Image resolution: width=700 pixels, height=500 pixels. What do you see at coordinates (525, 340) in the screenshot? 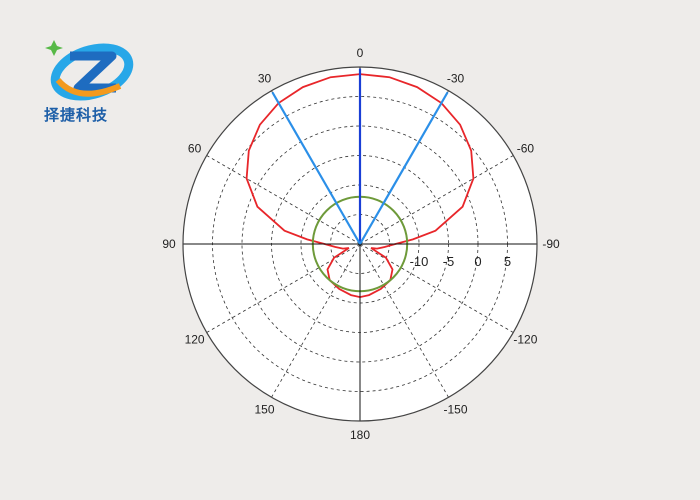
I see `angle-label: -120` at bounding box center [525, 340].